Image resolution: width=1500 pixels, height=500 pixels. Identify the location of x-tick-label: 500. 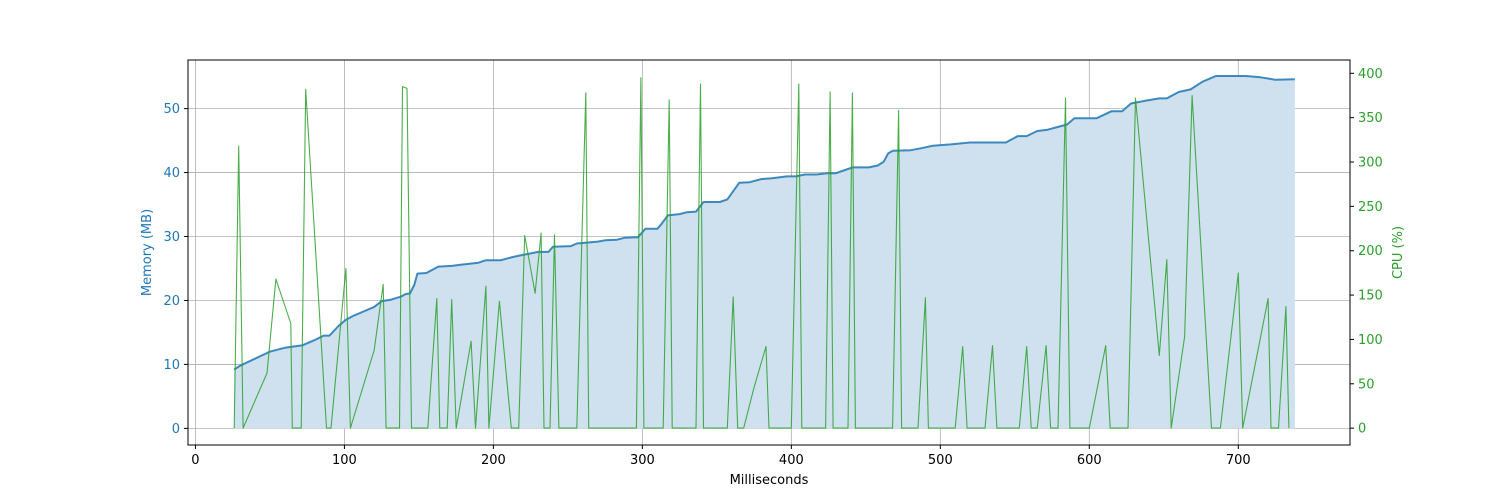
(940, 460).